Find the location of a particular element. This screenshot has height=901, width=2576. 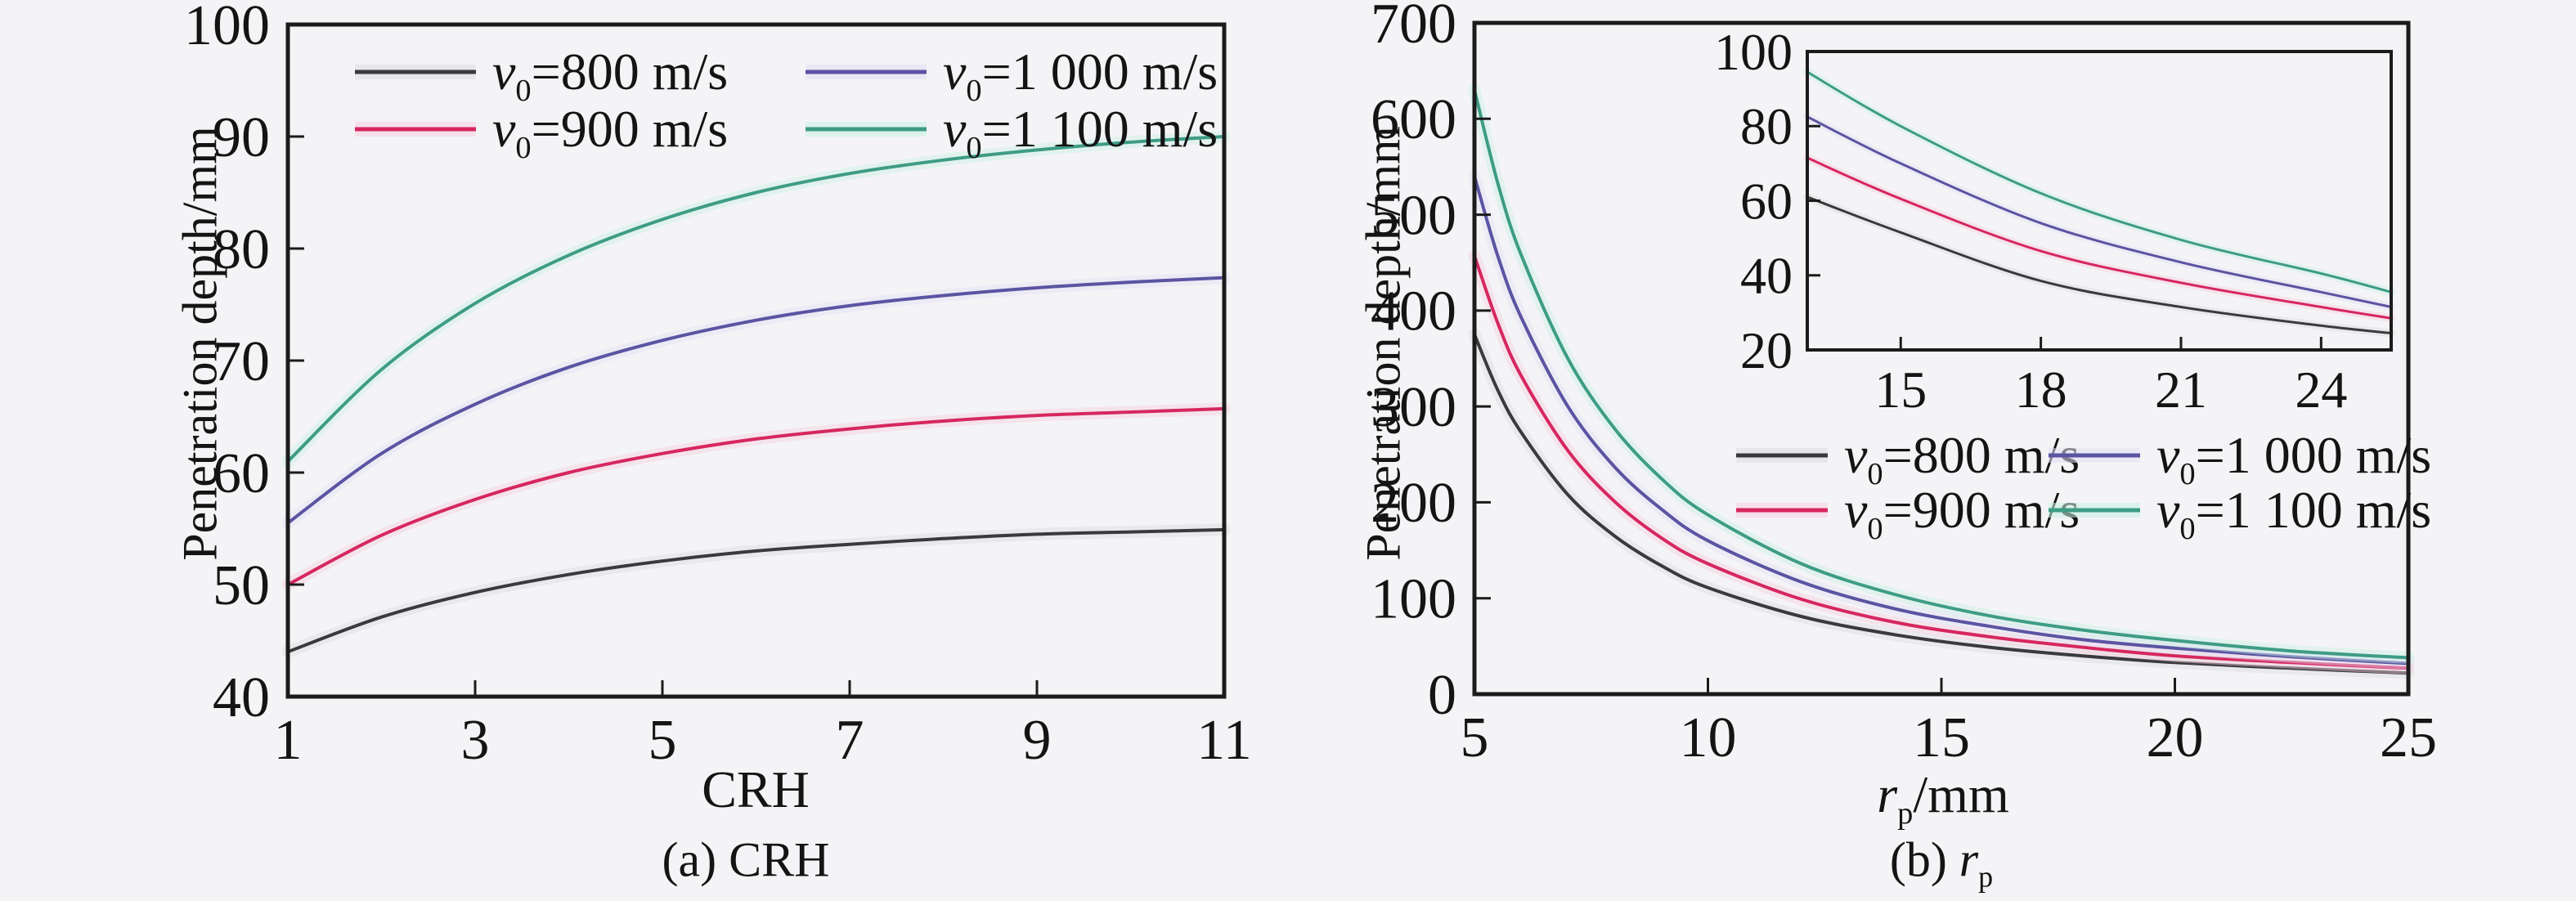

y-tick-label: 40 is located at coordinates (1766, 276).